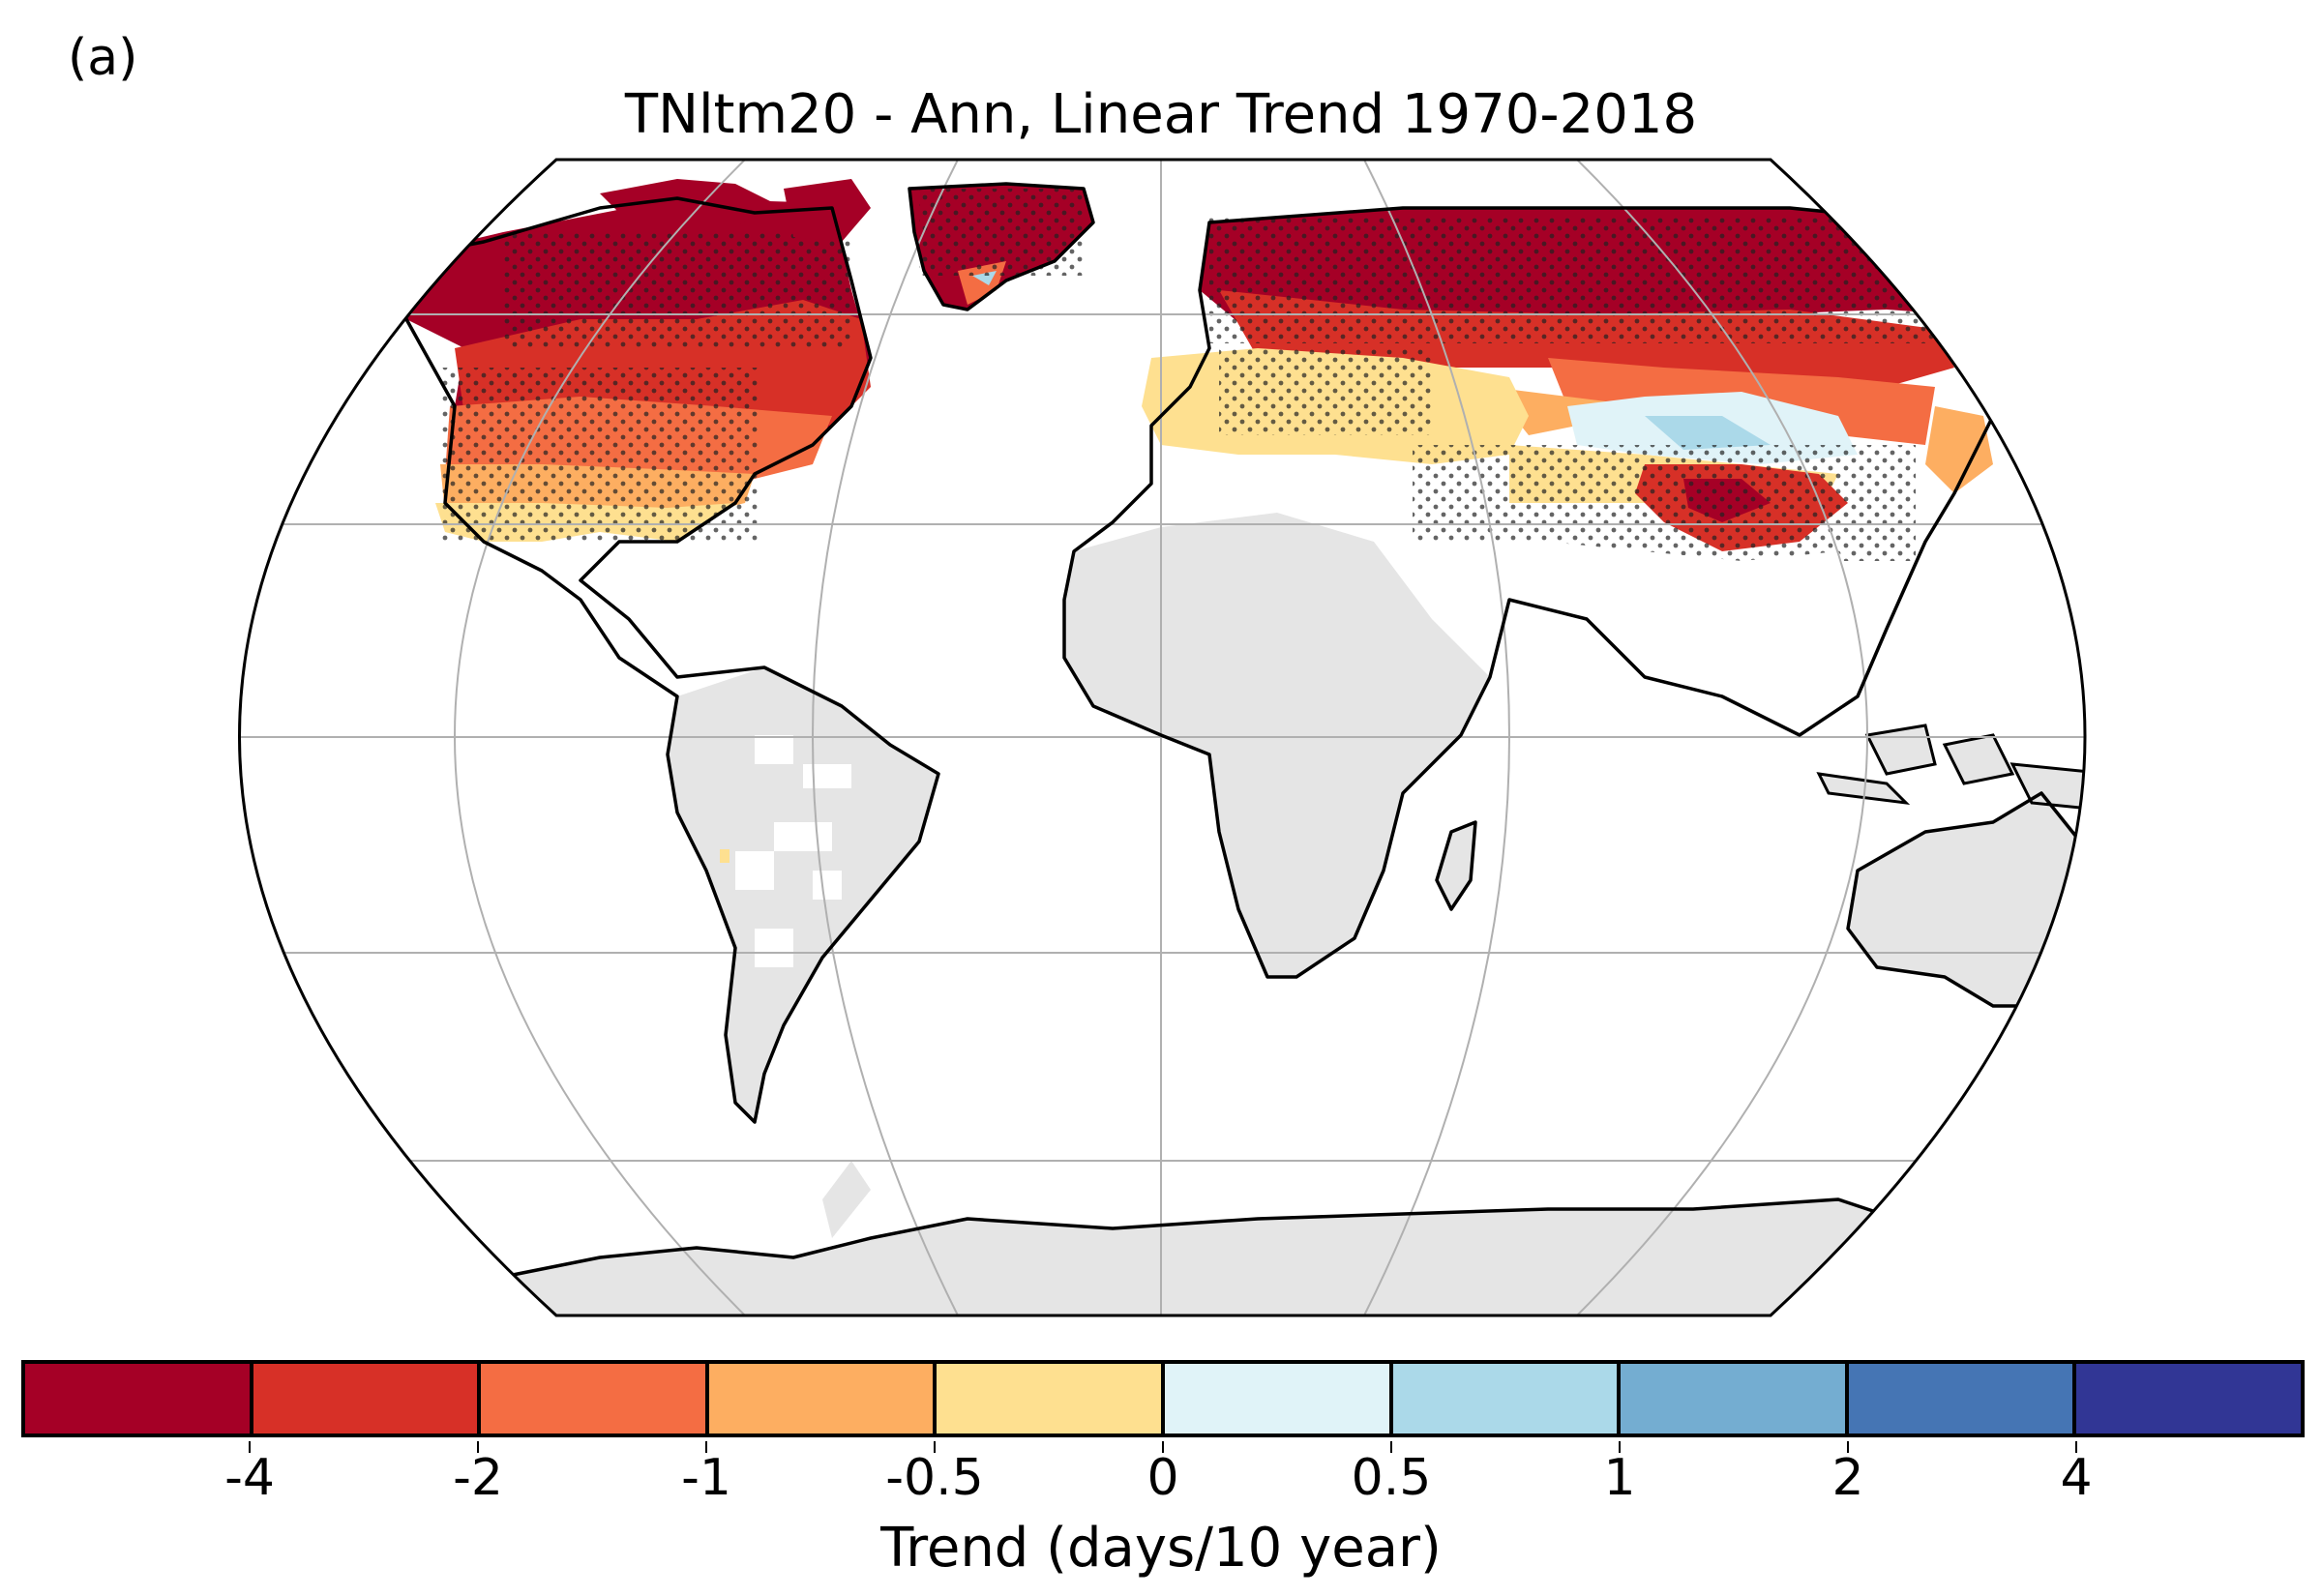  I want to click on colorbar-tick-label: 0, so click(1162, 1478).